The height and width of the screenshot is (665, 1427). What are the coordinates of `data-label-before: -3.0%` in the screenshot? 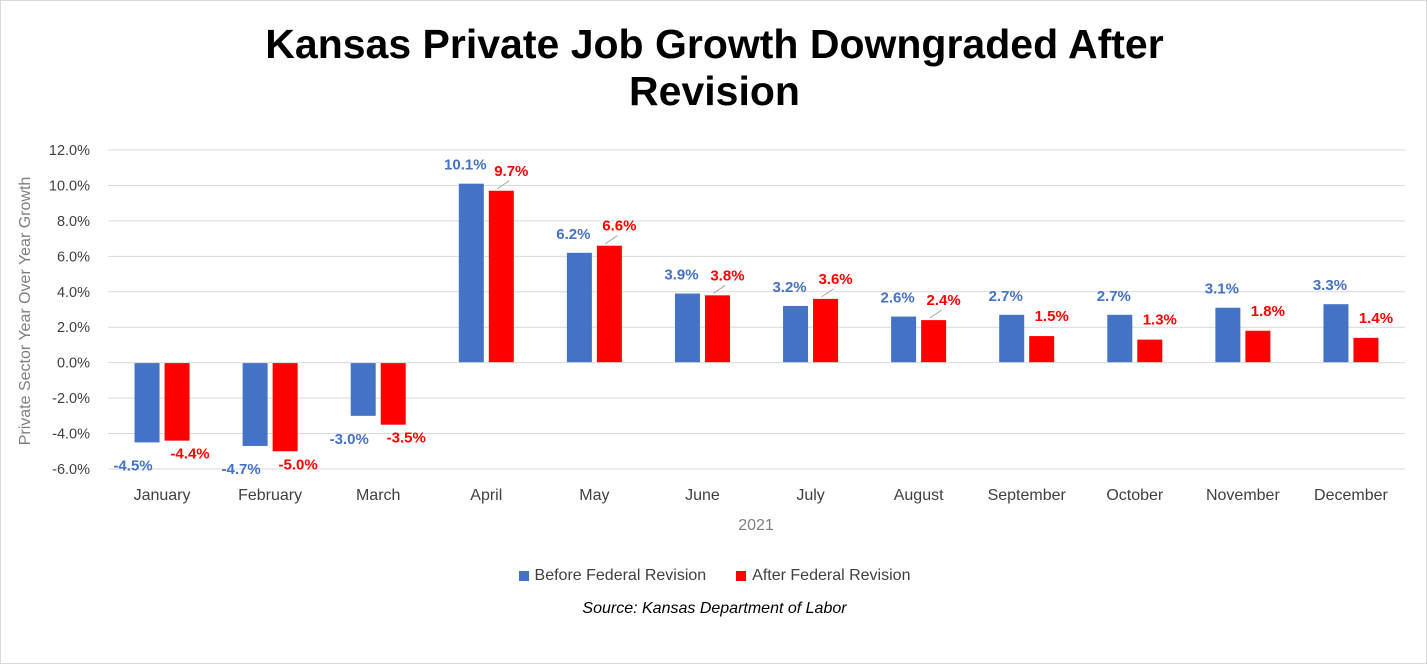 It's located at (349, 439).